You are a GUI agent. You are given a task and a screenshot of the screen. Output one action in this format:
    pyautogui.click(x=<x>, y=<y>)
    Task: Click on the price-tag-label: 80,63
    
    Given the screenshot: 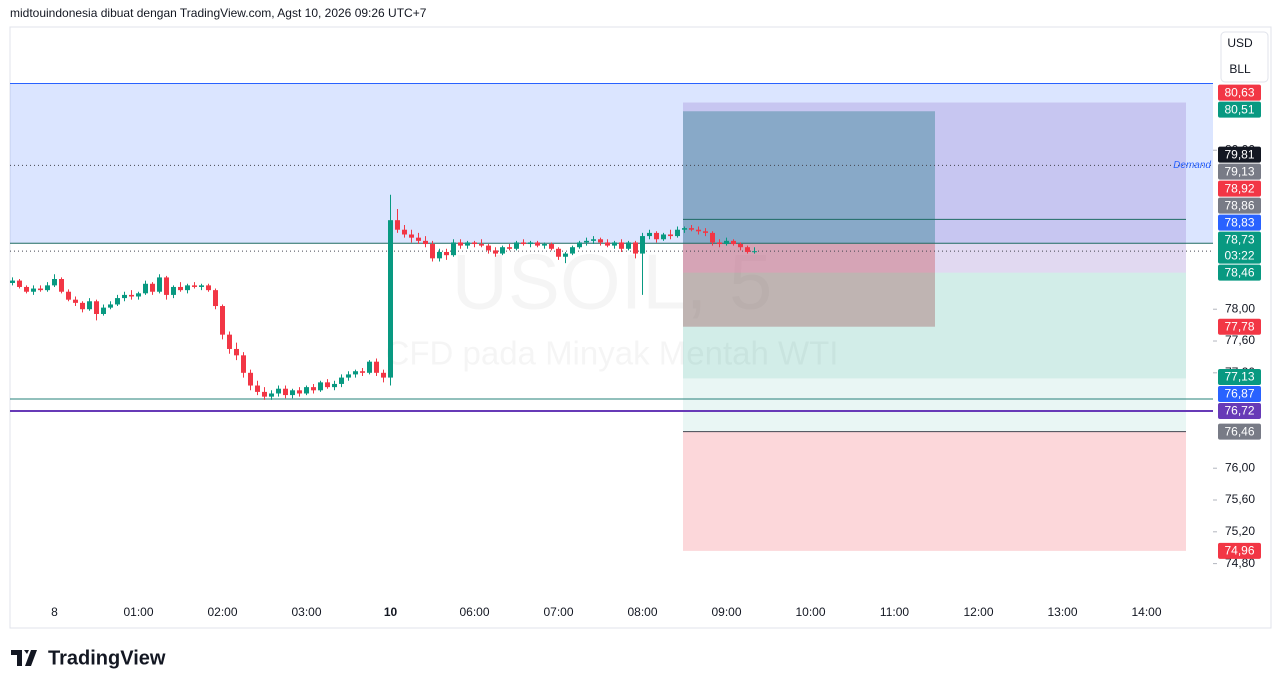 What is the action you would take?
    pyautogui.click(x=1239, y=92)
    